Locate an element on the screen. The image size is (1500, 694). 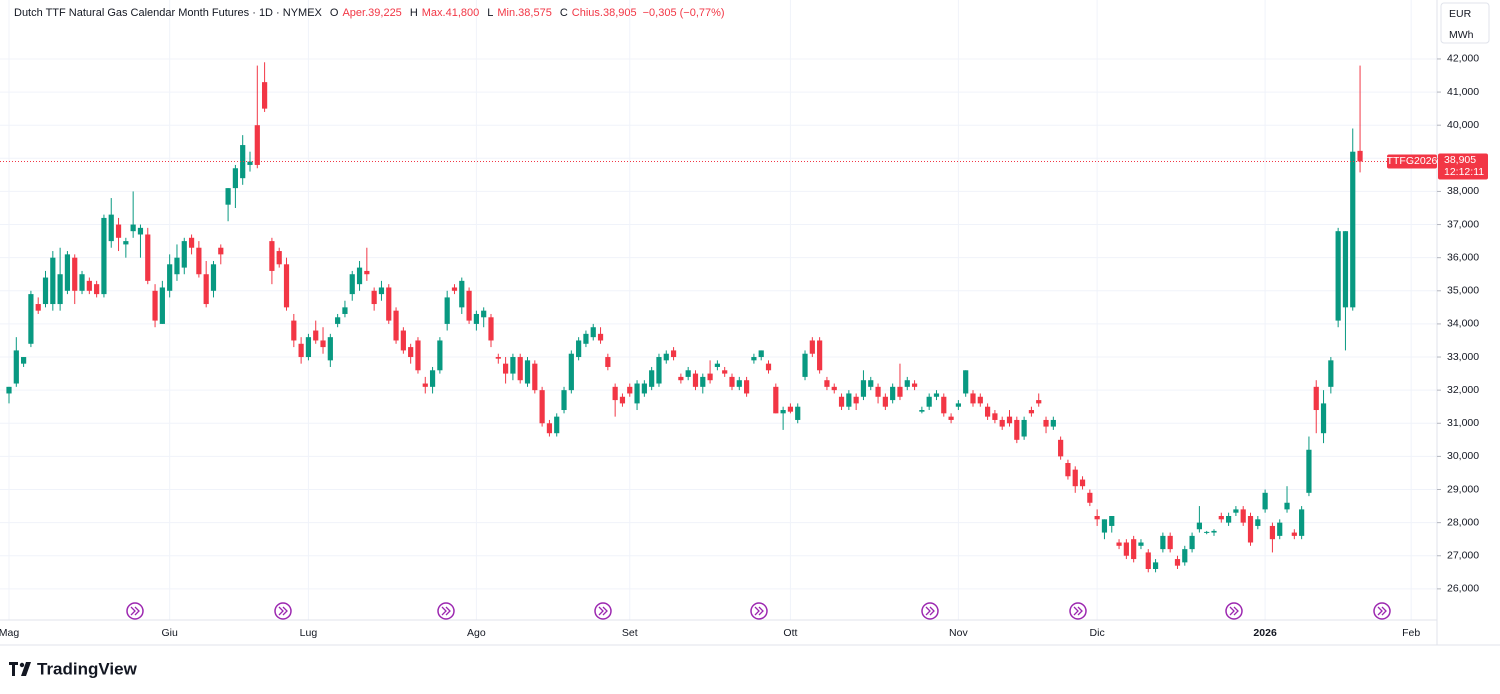
x-tick-label: Nov is located at coordinates (958, 633).